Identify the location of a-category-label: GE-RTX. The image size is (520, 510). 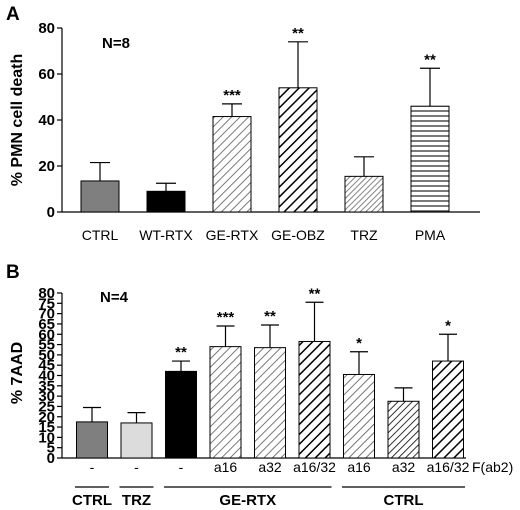
(232, 235).